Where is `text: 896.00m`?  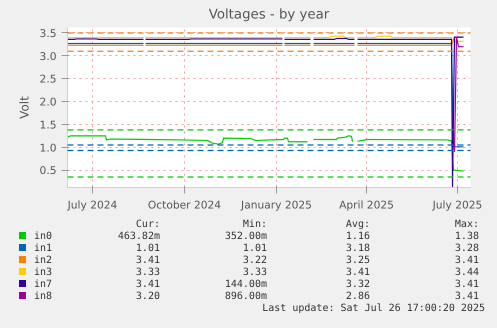 text: 896.00m is located at coordinates (245, 297).